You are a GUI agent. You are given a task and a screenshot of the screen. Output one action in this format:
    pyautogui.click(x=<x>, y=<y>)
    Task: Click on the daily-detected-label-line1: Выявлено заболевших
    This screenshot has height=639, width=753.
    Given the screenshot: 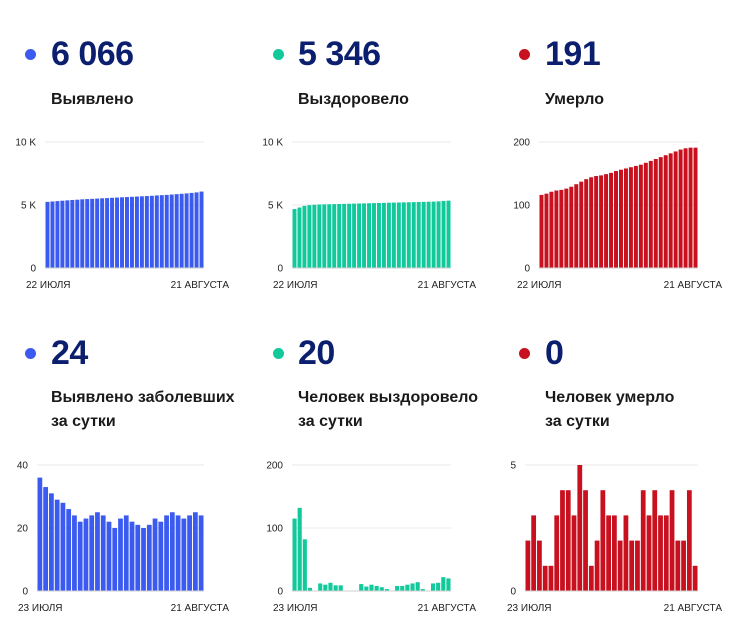 What is the action you would take?
    pyautogui.click(x=143, y=397)
    